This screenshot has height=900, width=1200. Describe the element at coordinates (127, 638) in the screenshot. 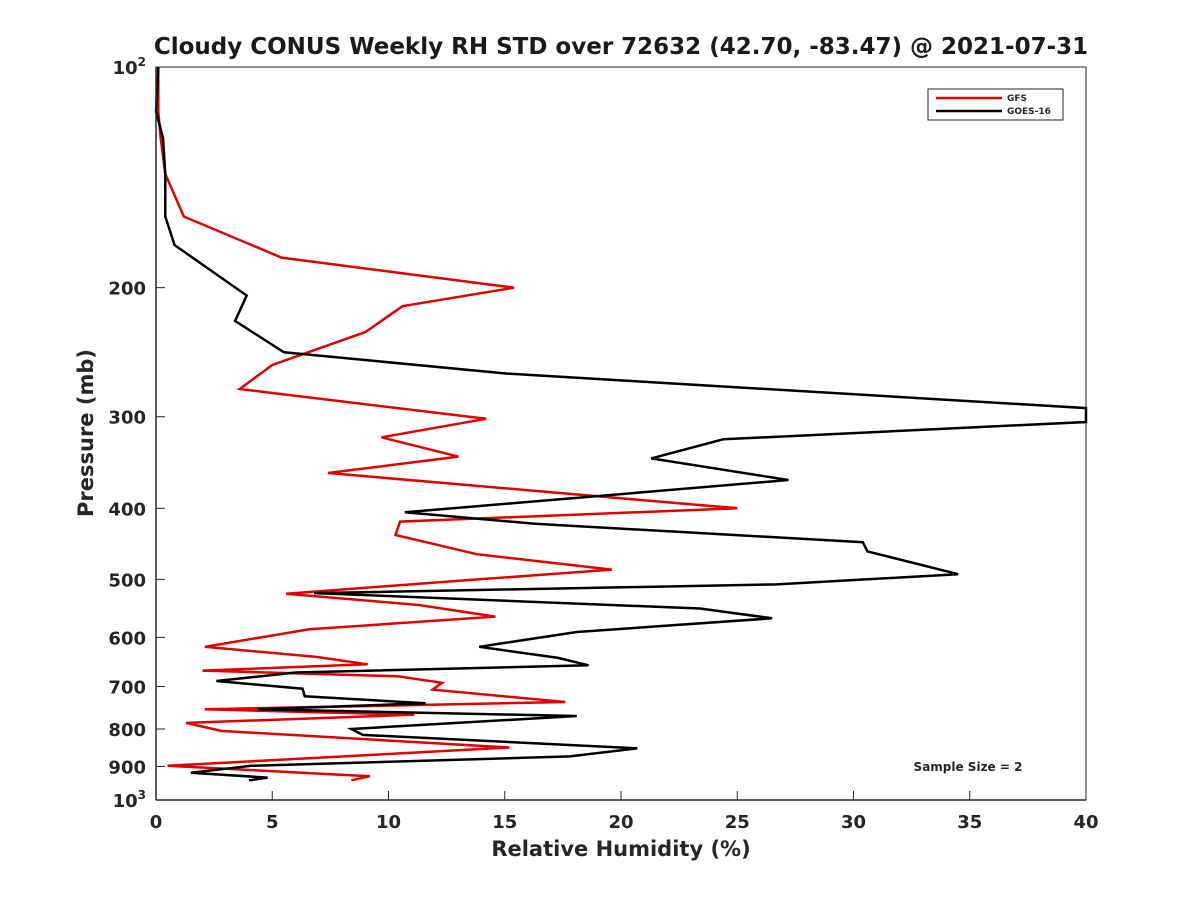

I see `y-tick-label: 600` at that location.